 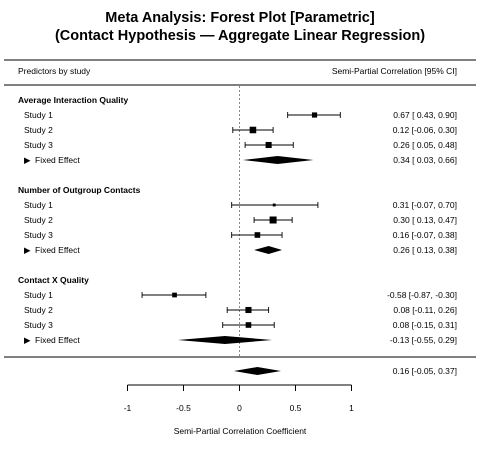 What do you see at coordinates (351, 408) in the screenshot?
I see `x-tick-label: 1` at bounding box center [351, 408].